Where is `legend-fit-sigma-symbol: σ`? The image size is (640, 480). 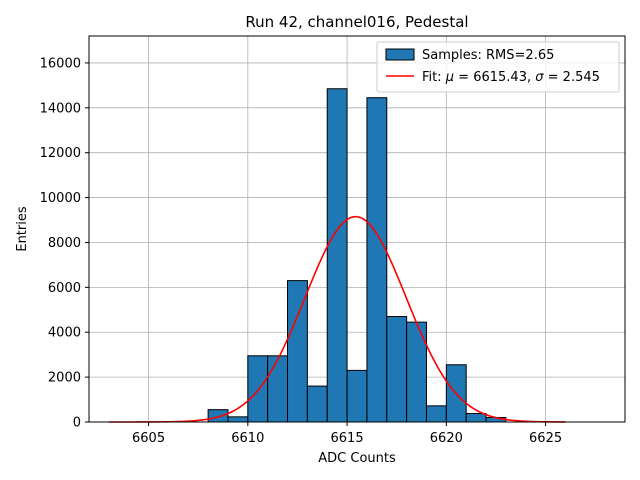
legend-fit-sigma-symbol: σ is located at coordinates (539, 77).